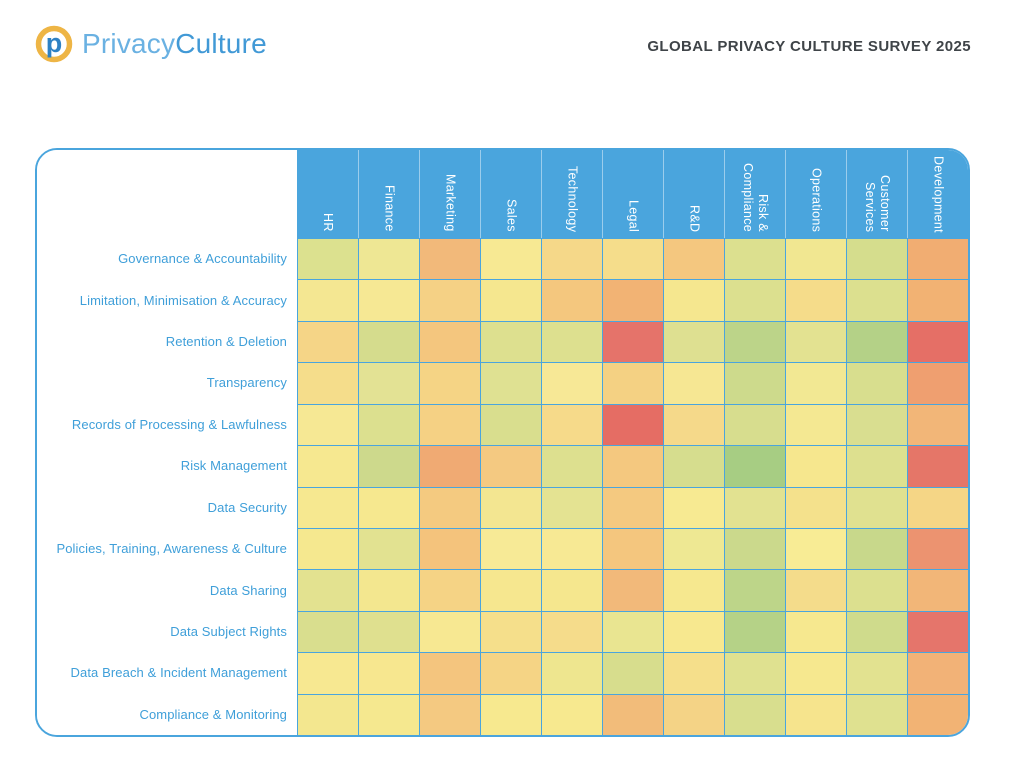  I want to click on column-header-risk-compliance: Risk & Compliance, so click(754, 194).